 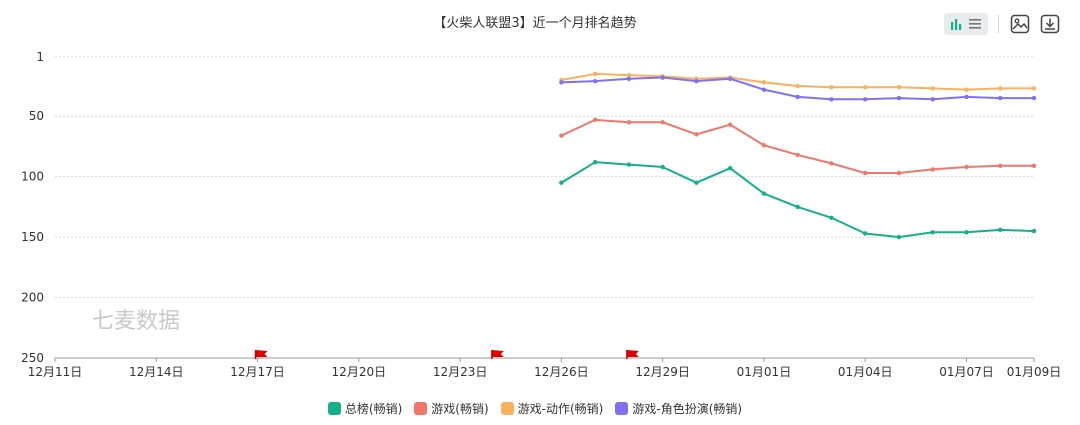 I want to click on y-tick-label: 250, so click(x=32, y=358).